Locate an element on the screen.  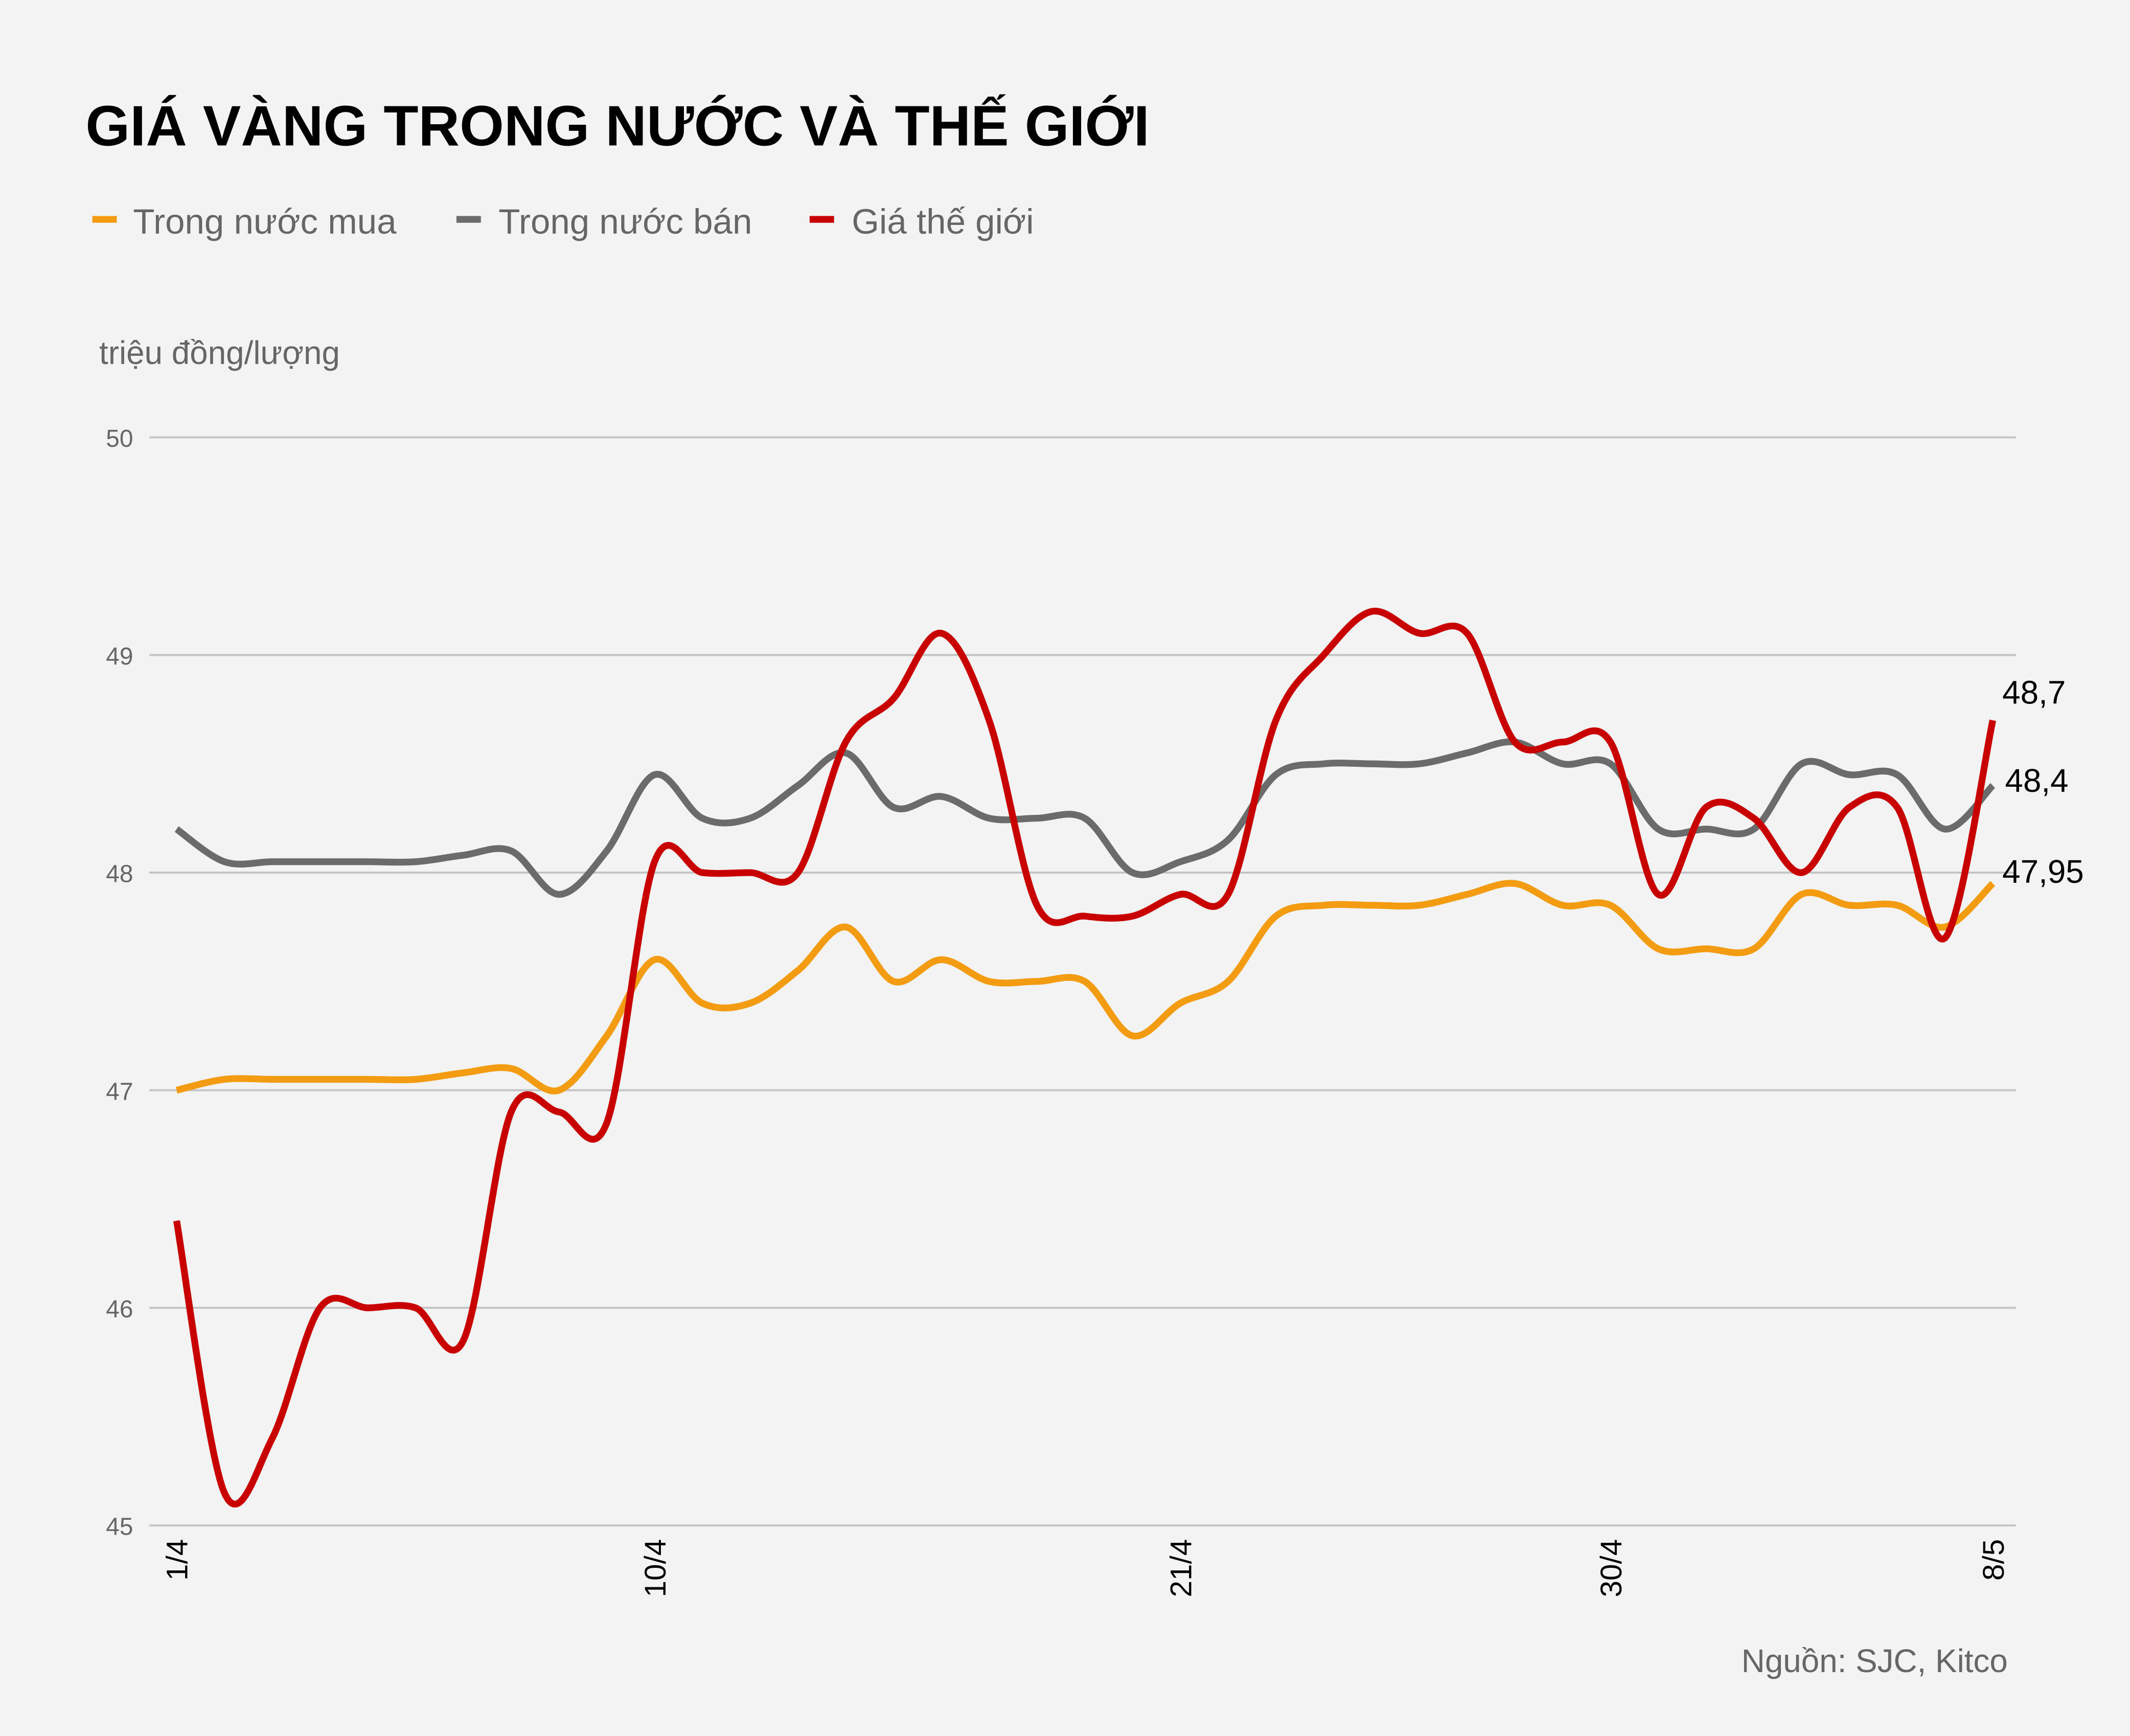
y-tick-label: 46 is located at coordinates (120, 1309).